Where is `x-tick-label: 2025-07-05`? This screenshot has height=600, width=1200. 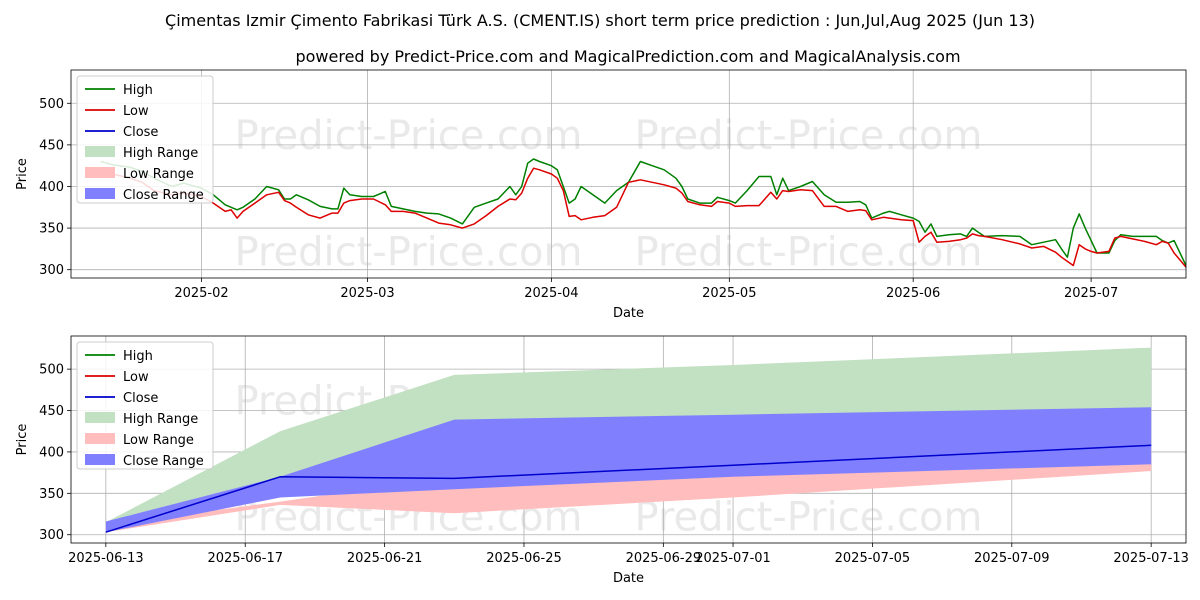 x-tick-label: 2025-07-05 is located at coordinates (873, 558).